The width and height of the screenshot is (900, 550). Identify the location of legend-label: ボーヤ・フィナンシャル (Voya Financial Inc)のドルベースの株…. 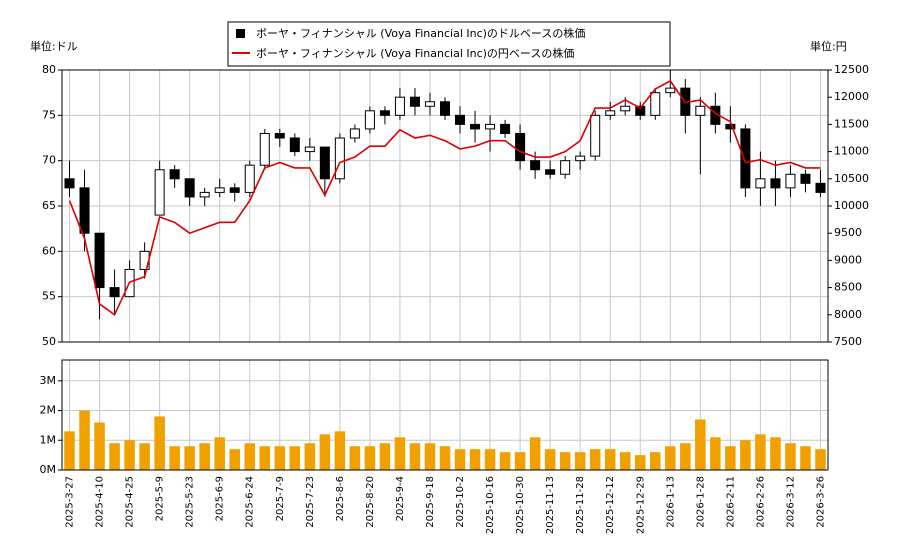
(420, 33).